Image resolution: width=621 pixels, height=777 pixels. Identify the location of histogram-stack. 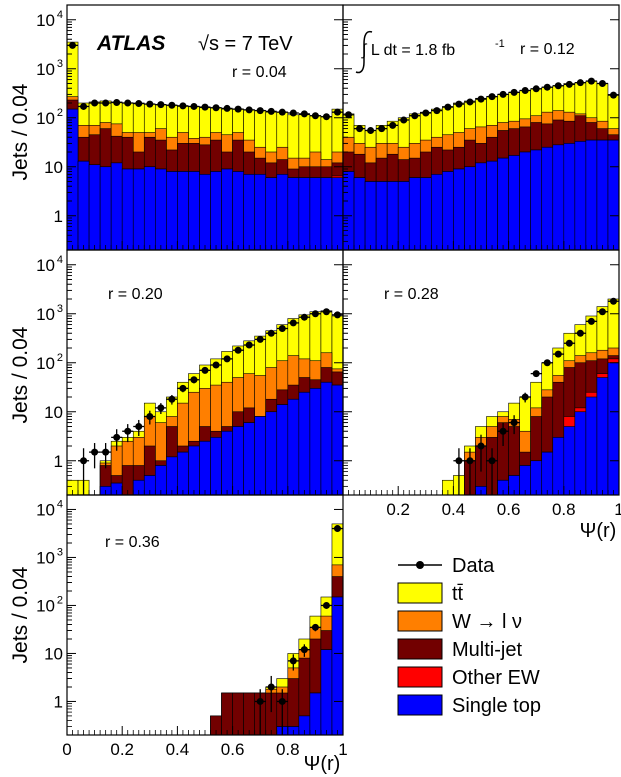
(205, 402).